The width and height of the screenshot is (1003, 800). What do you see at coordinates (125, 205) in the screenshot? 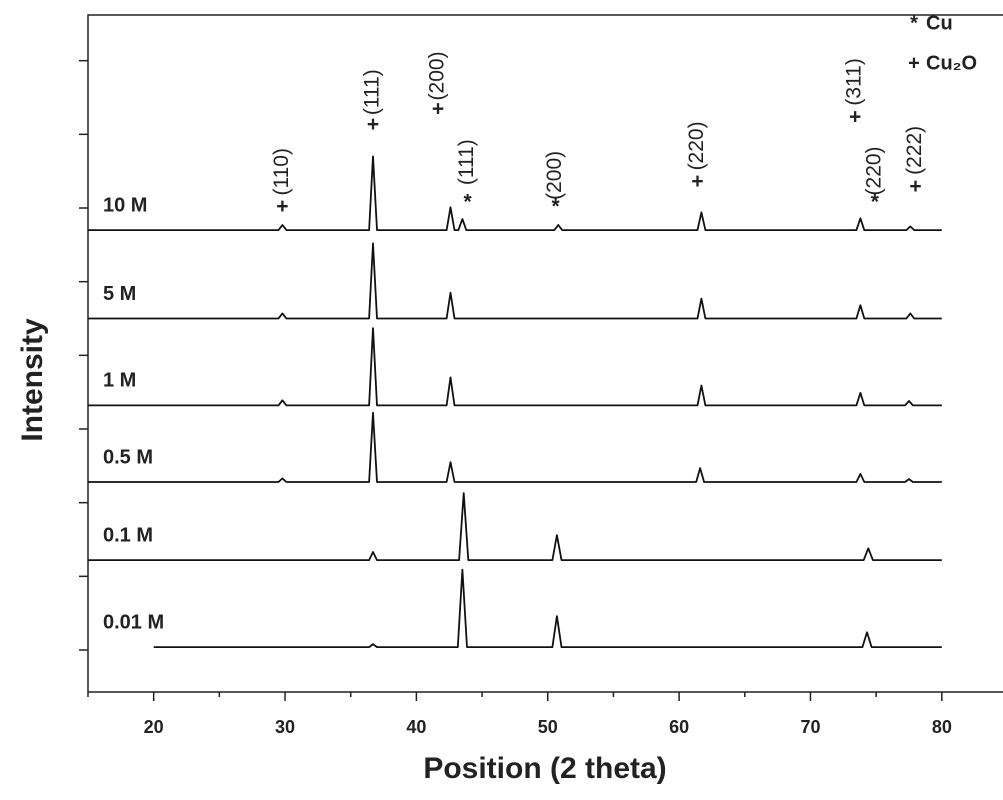
I see `series-label: 10 M` at bounding box center [125, 205].